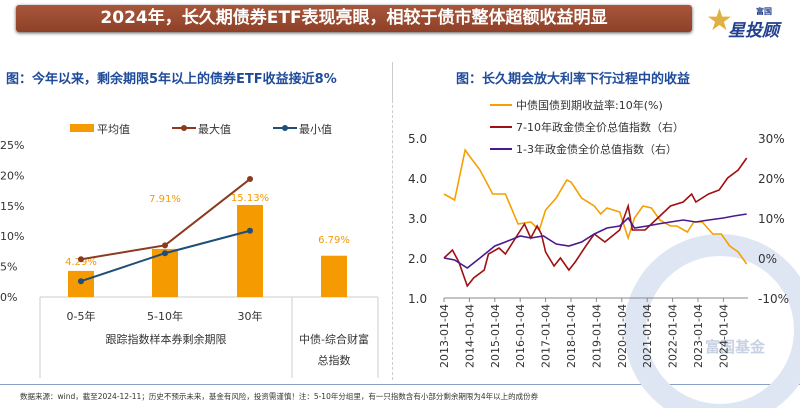 This screenshot has width=800, height=408. What do you see at coordinates (315, 129) in the screenshot?
I see `legend-label: 最小值` at bounding box center [315, 129].